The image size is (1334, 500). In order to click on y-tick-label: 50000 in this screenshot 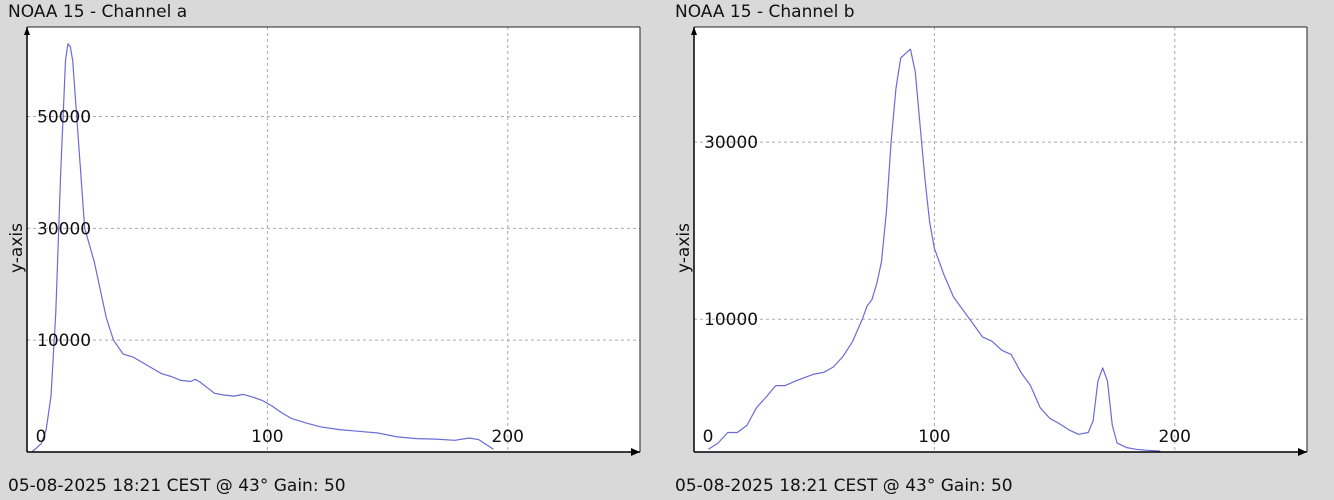, I will do `click(64, 117)`.